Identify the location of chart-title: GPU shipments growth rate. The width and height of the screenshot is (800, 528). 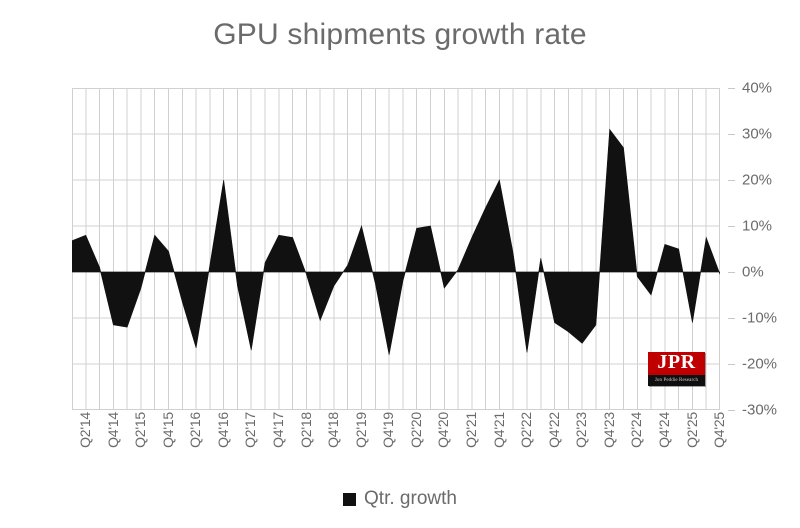
(400, 34).